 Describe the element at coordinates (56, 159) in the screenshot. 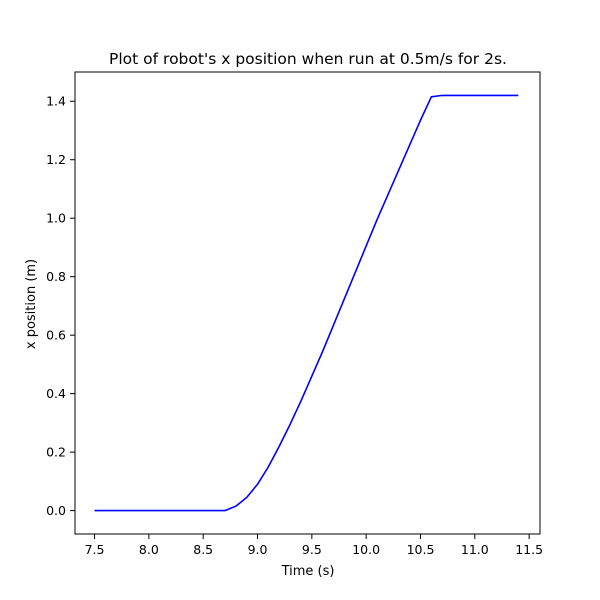

I see `y-tick-label: 1.2` at that location.